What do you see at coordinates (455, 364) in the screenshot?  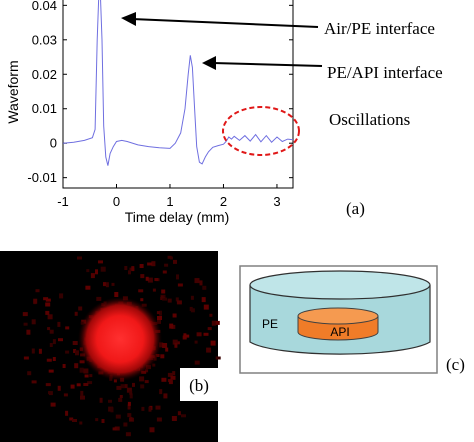 I see `panel-c-label: (c)` at bounding box center [455, 364].